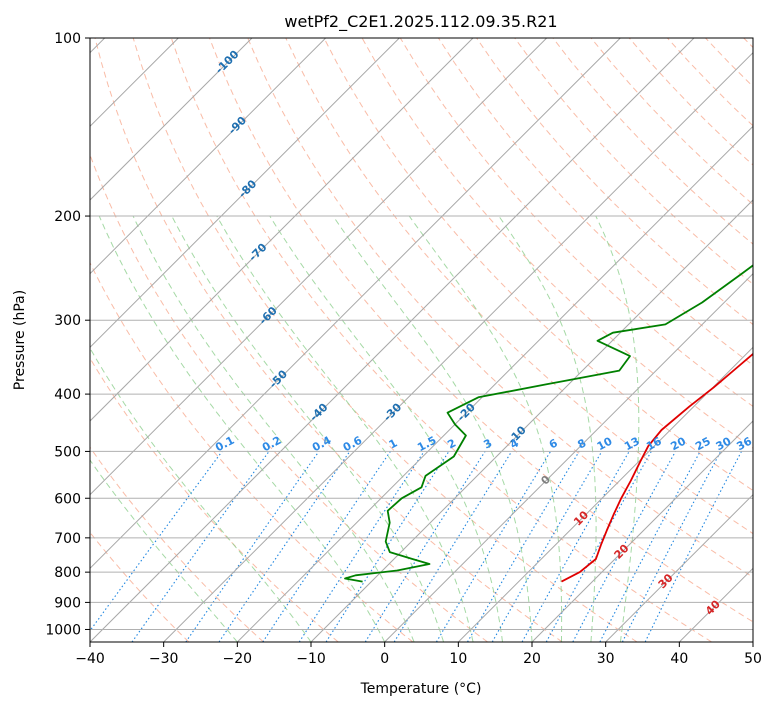 Image resolution: width=775 pixels, height=708 pixels. What do you see at coordinates (753, 659) in the screenshot?
I see `x-tick-label: 50` at bounding box center [753, 659].